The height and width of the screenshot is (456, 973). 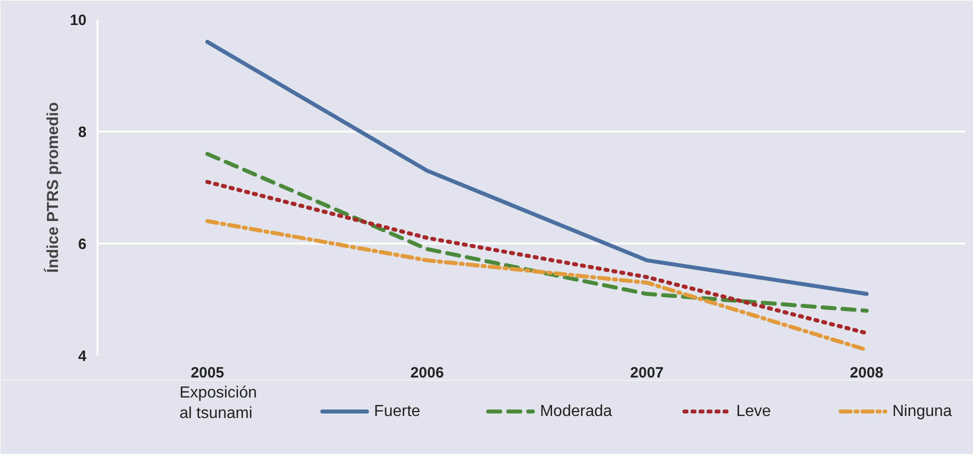 I want to click on legend-label: Leve, so click(x=754, y=411).